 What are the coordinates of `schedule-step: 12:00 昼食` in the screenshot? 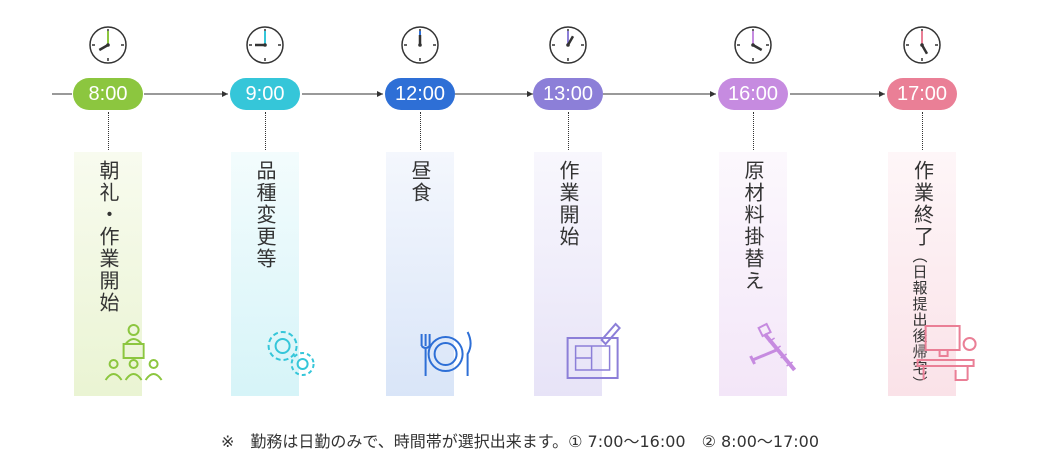 It's located at (421, 200).